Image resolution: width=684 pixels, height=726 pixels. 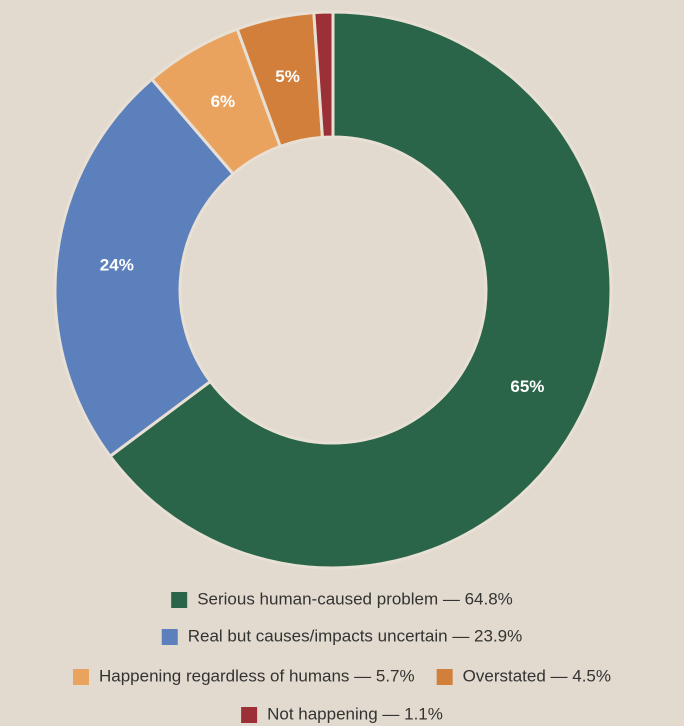 I want to click on legend-item: Not happening — 1.1%, so click(x=342, y=713).